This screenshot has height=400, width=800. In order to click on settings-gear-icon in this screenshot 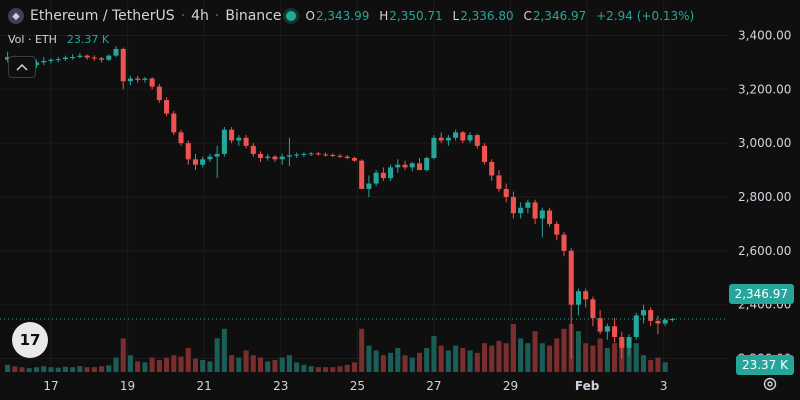, I will do `click(770, 384)`.